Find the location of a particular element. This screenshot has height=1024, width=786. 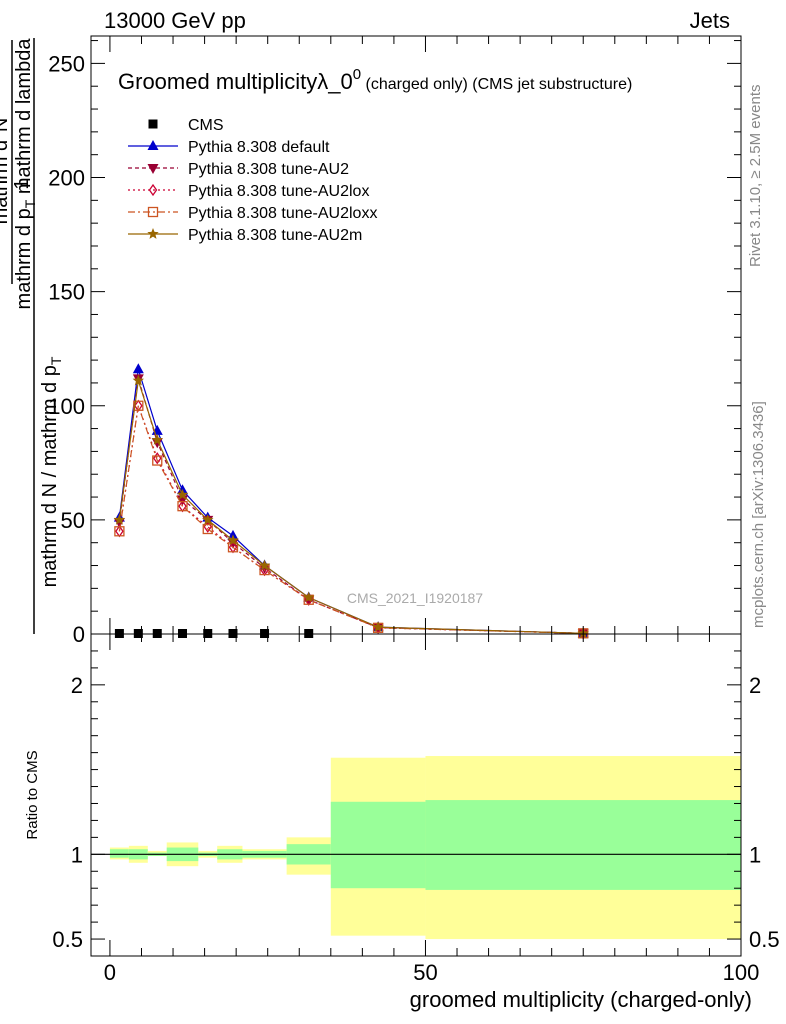

legend-label: CMS is located at coordinates (206, 125).